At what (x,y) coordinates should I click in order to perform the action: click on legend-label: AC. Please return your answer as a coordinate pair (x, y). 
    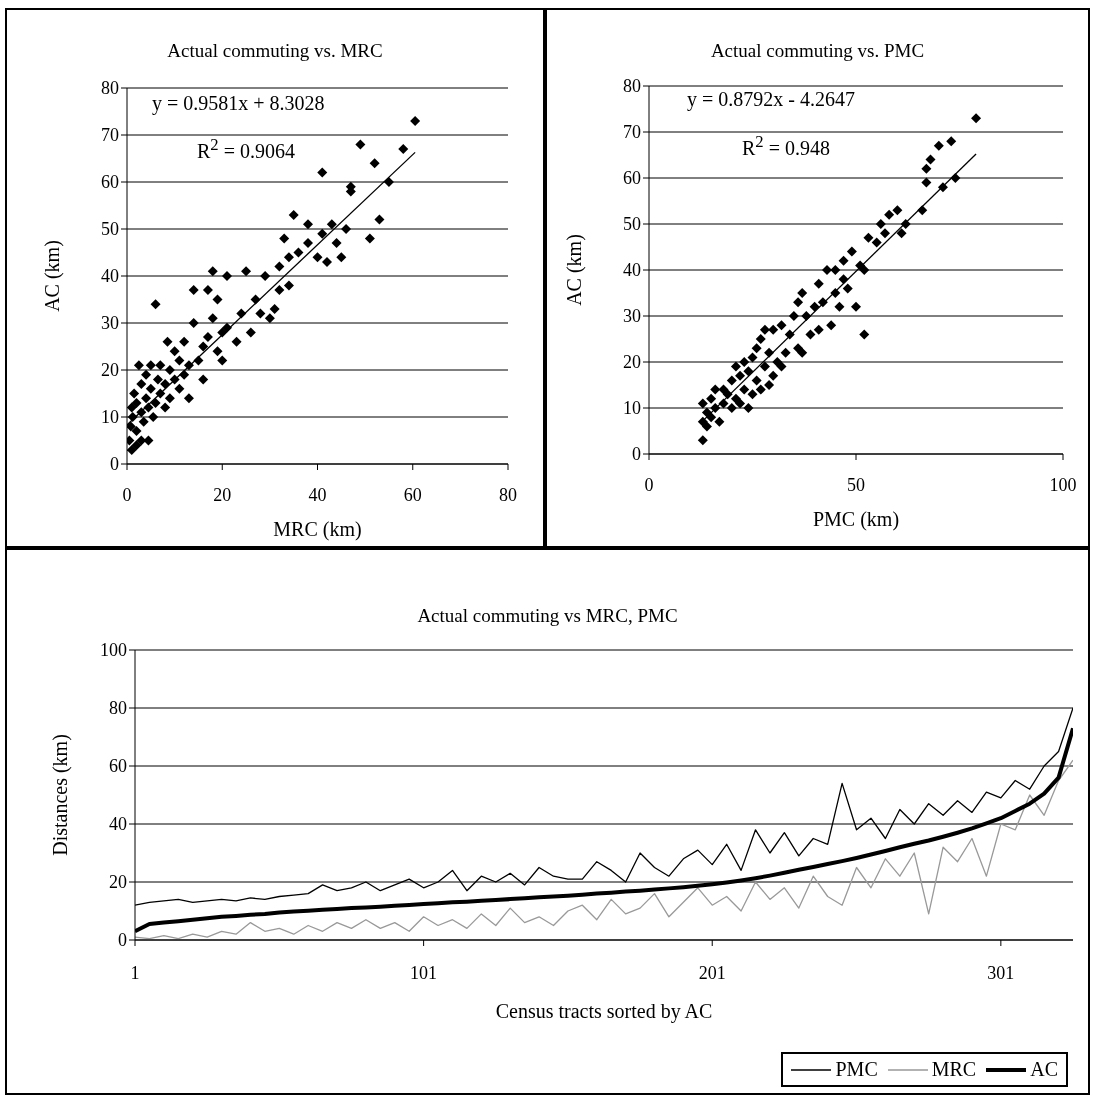
    Looking at the image, I should click on (1044, 1069).